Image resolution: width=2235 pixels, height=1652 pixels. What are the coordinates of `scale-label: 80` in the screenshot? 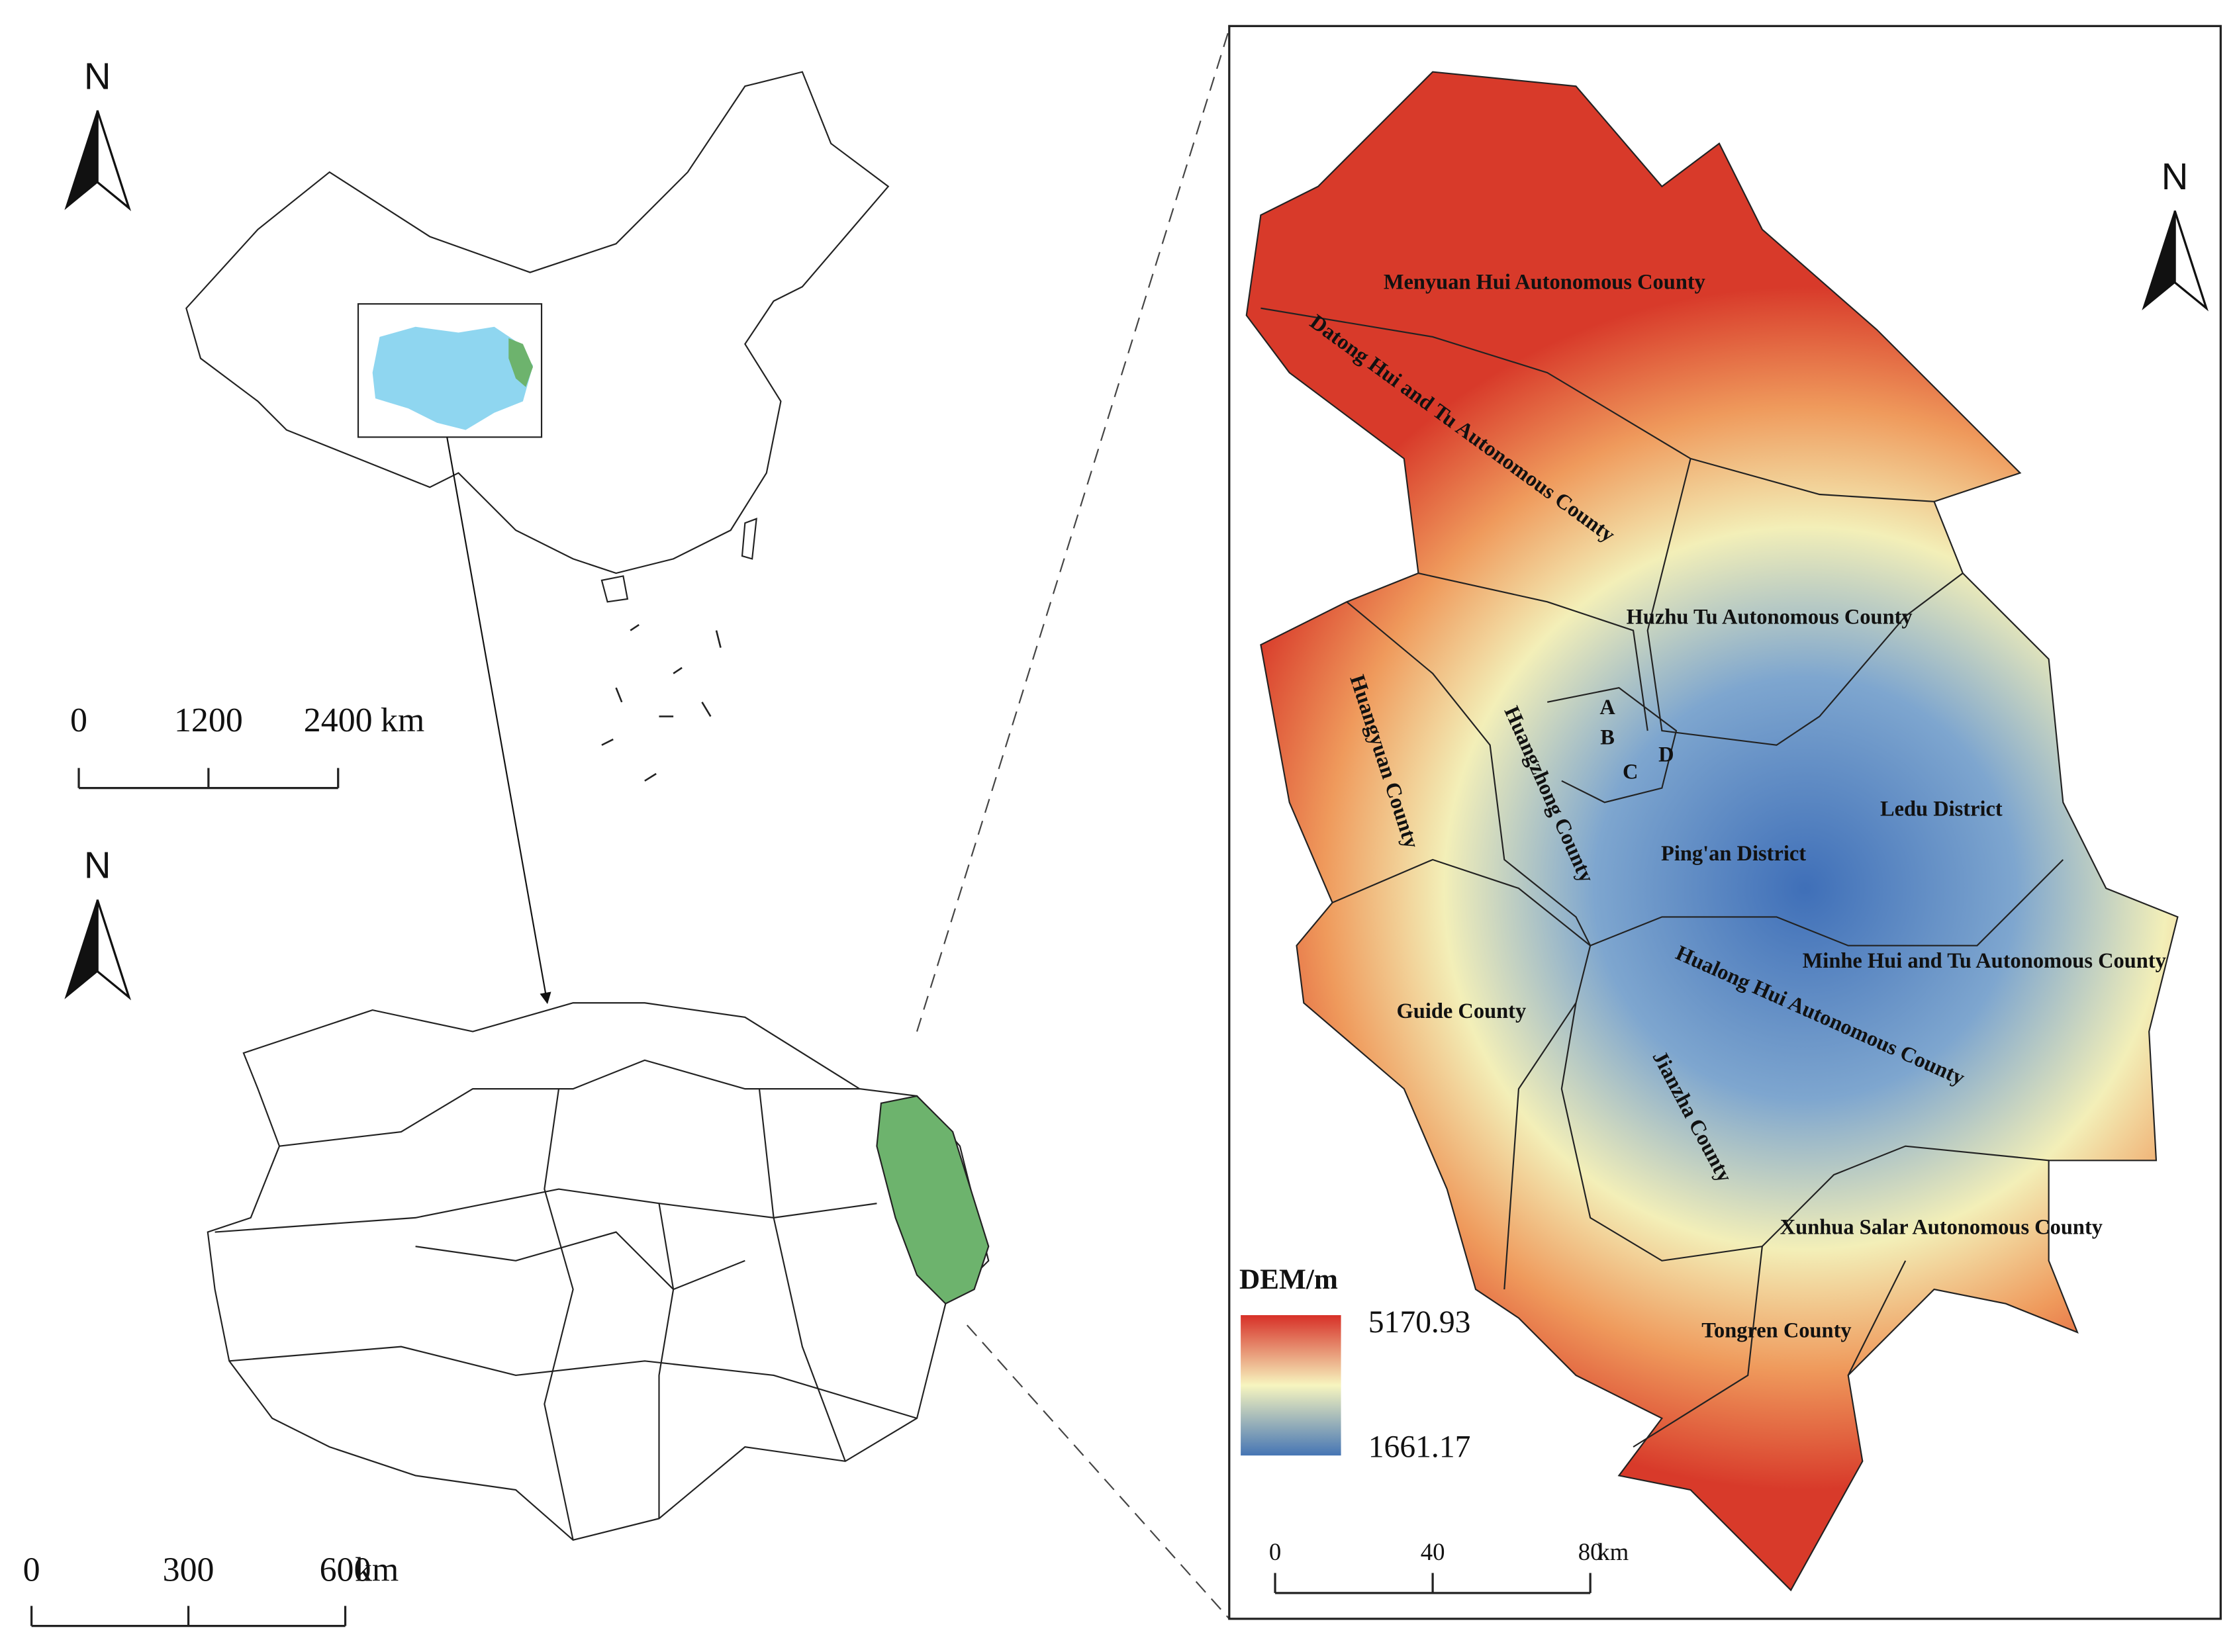 It's located at (1590, 1551).